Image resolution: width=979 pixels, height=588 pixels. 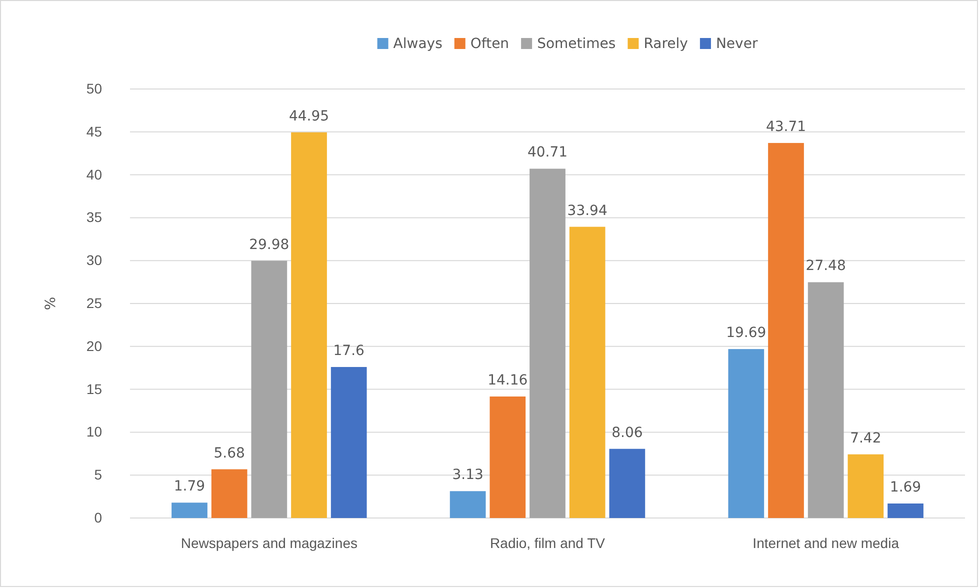 I want to click on y-tick-label: 15, so click(x=94, y=388).